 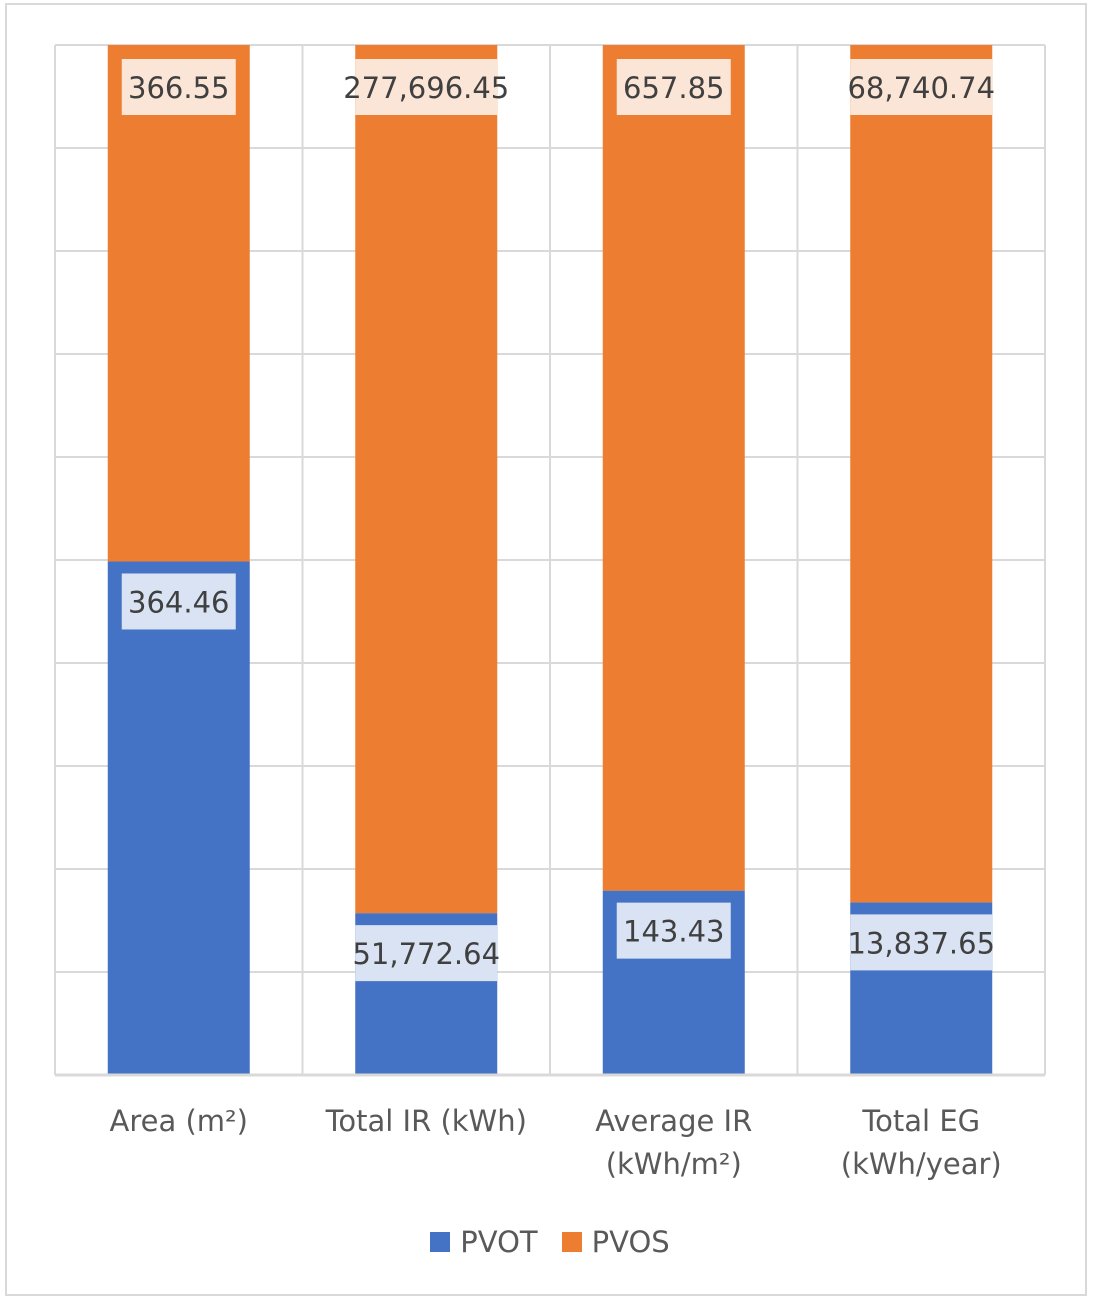 I want to click on data-label-pvot: 13,837.65, so click(x=921, y=943).